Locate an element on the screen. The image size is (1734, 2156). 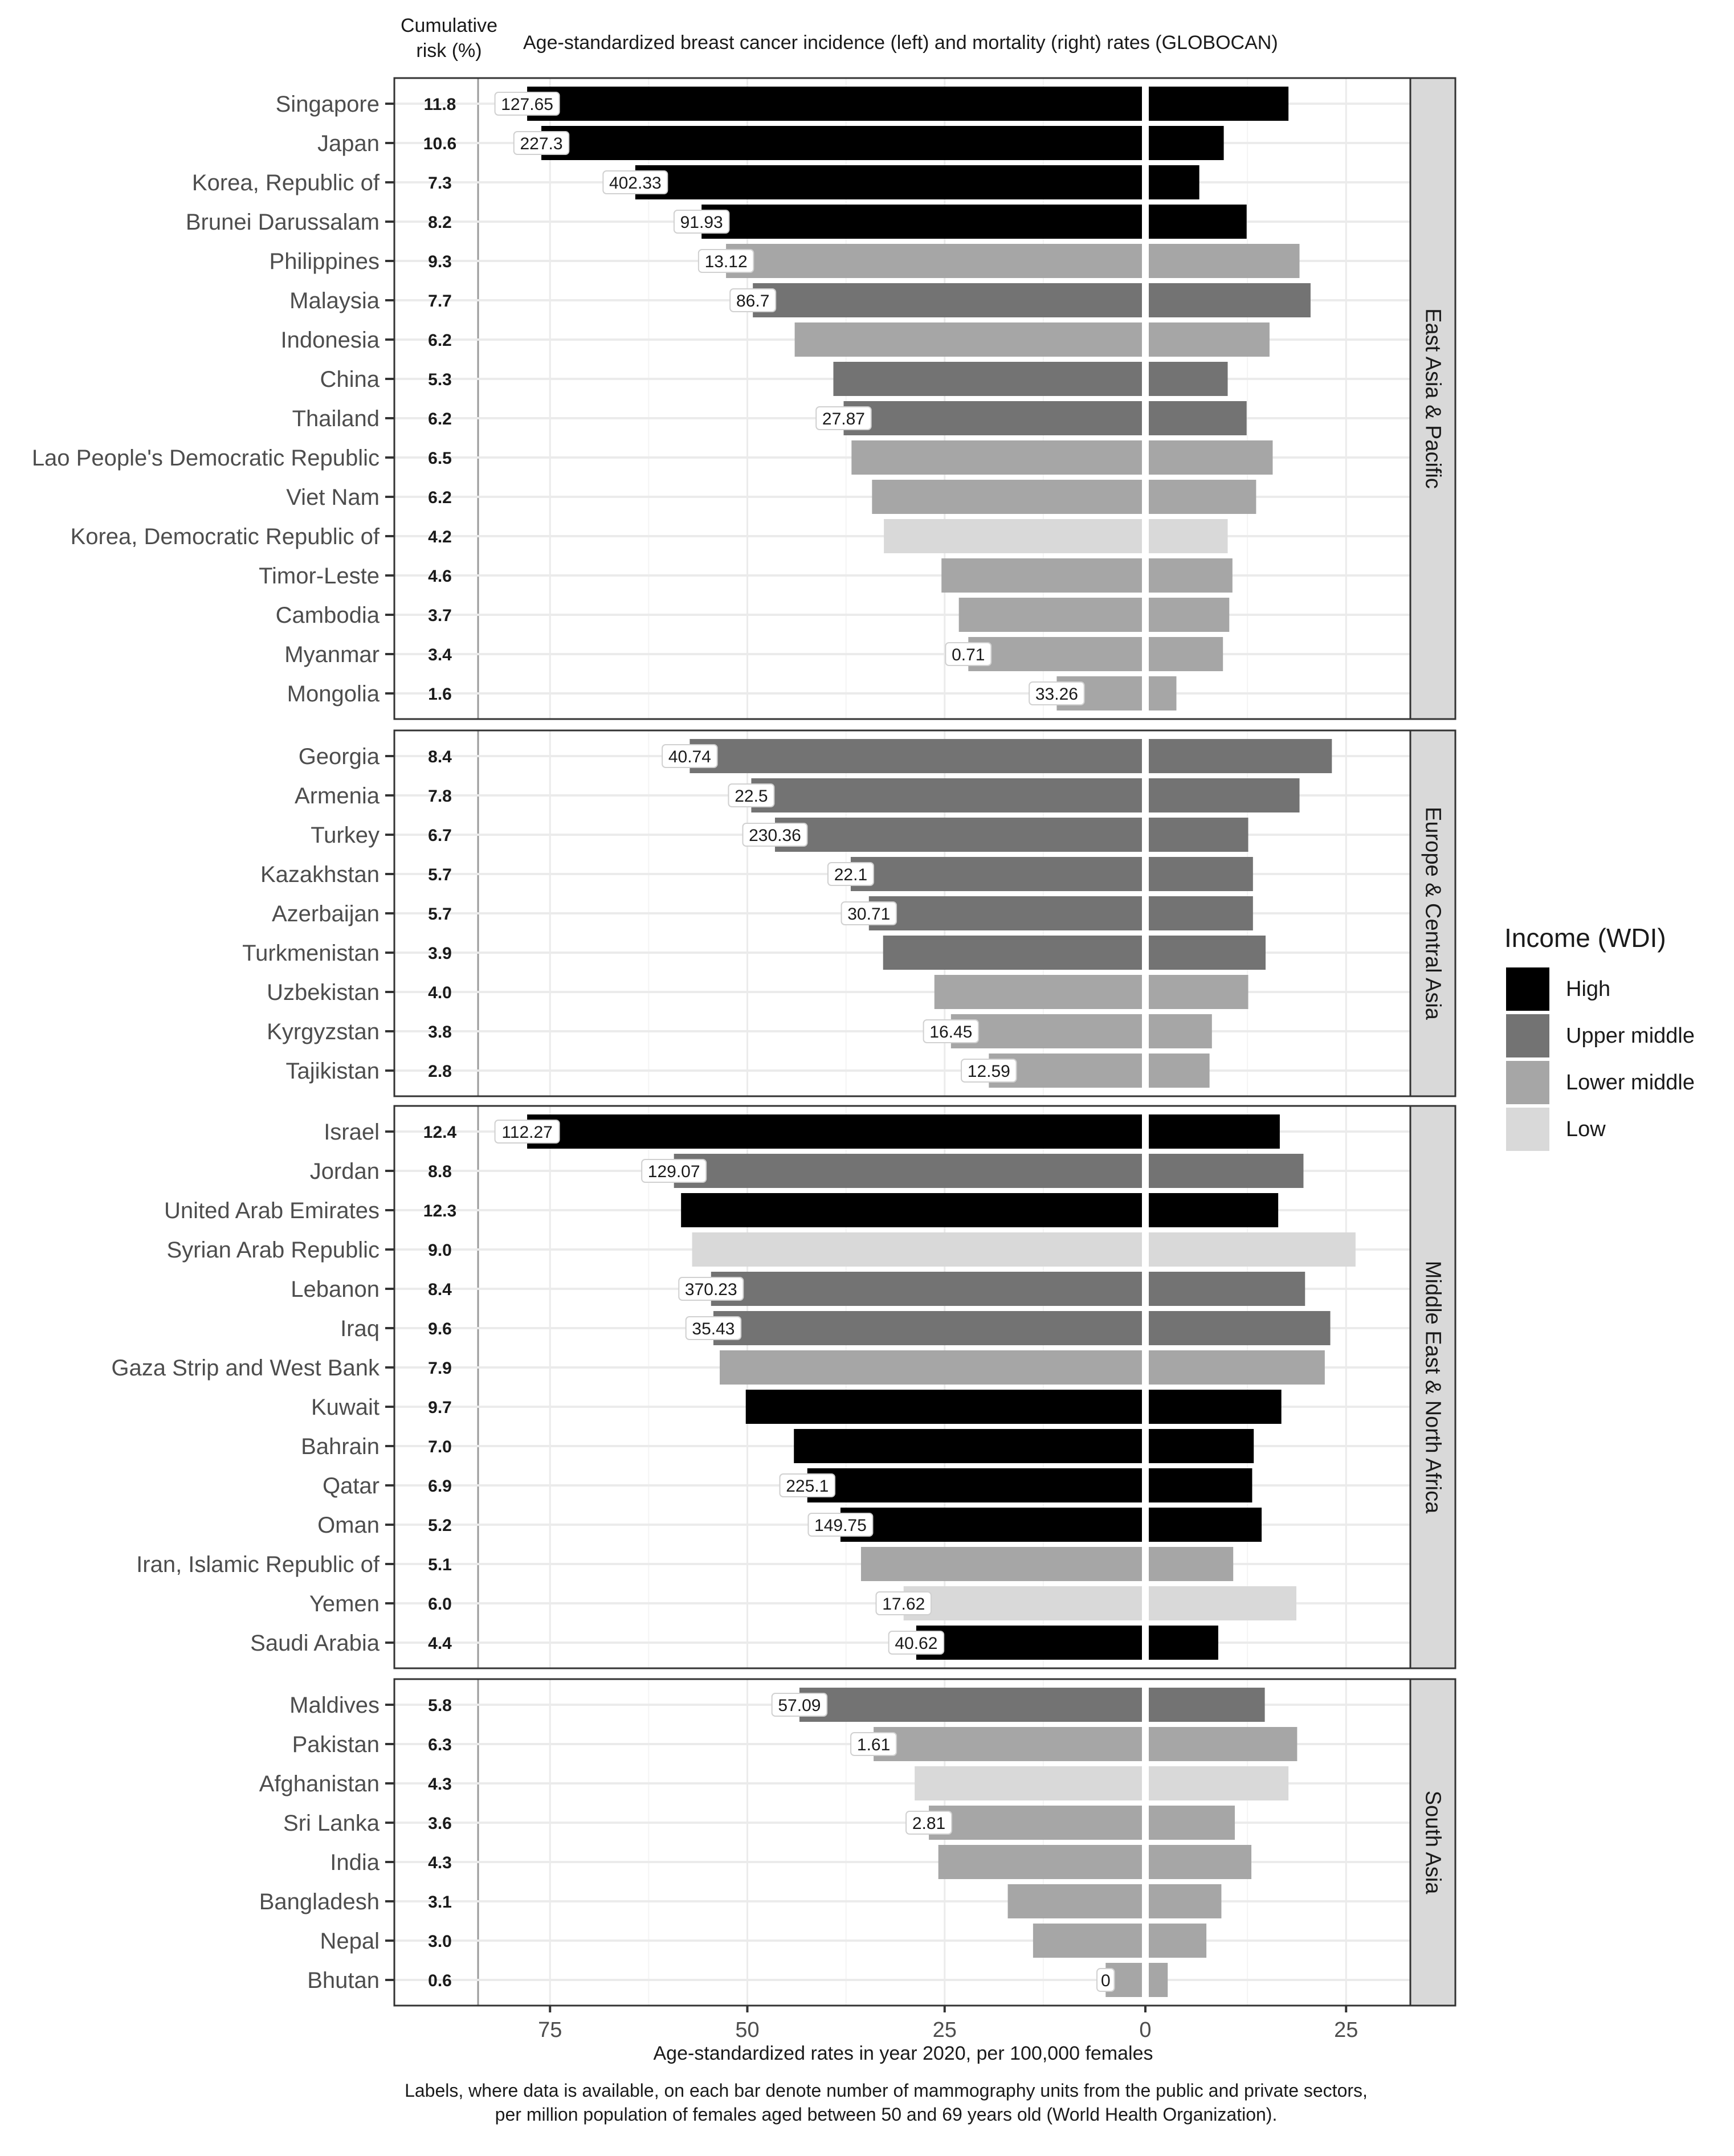
mammography-label: 35.43 is located at coordinates (713, 1329).